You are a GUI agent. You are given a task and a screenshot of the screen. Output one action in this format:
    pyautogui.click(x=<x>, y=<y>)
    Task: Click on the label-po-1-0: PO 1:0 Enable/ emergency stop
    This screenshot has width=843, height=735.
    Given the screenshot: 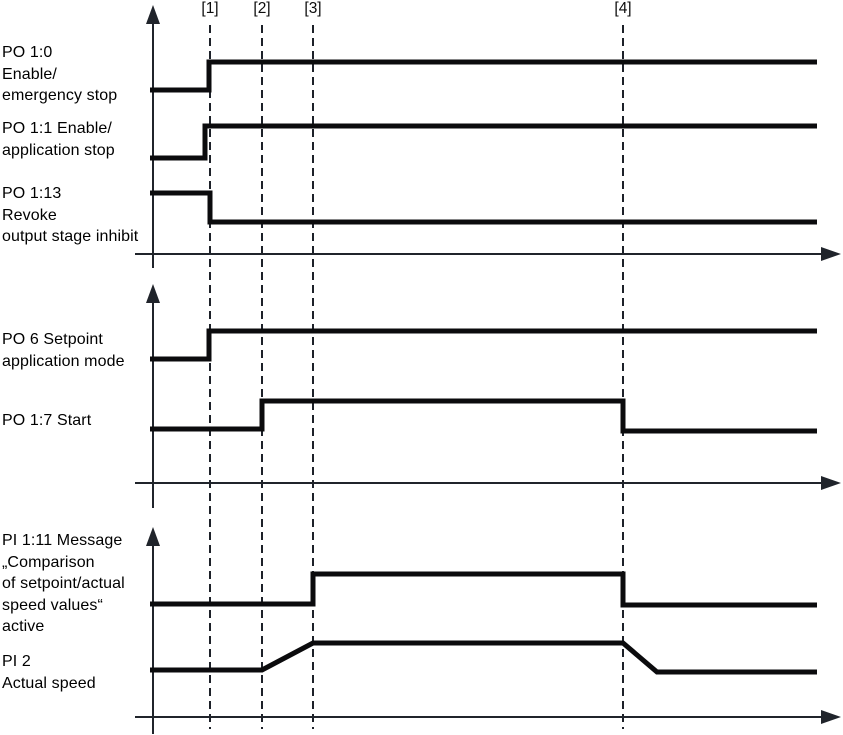 What is the action you would take?
    pyautogui.click(x=60, y=74)
    